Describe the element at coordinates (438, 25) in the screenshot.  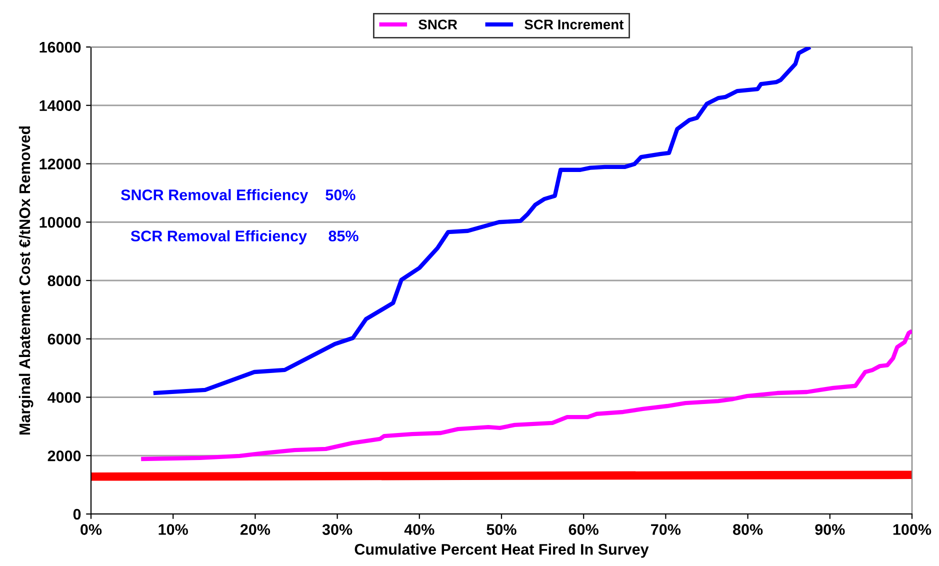
I see `legend-label: SNCR` at that location.